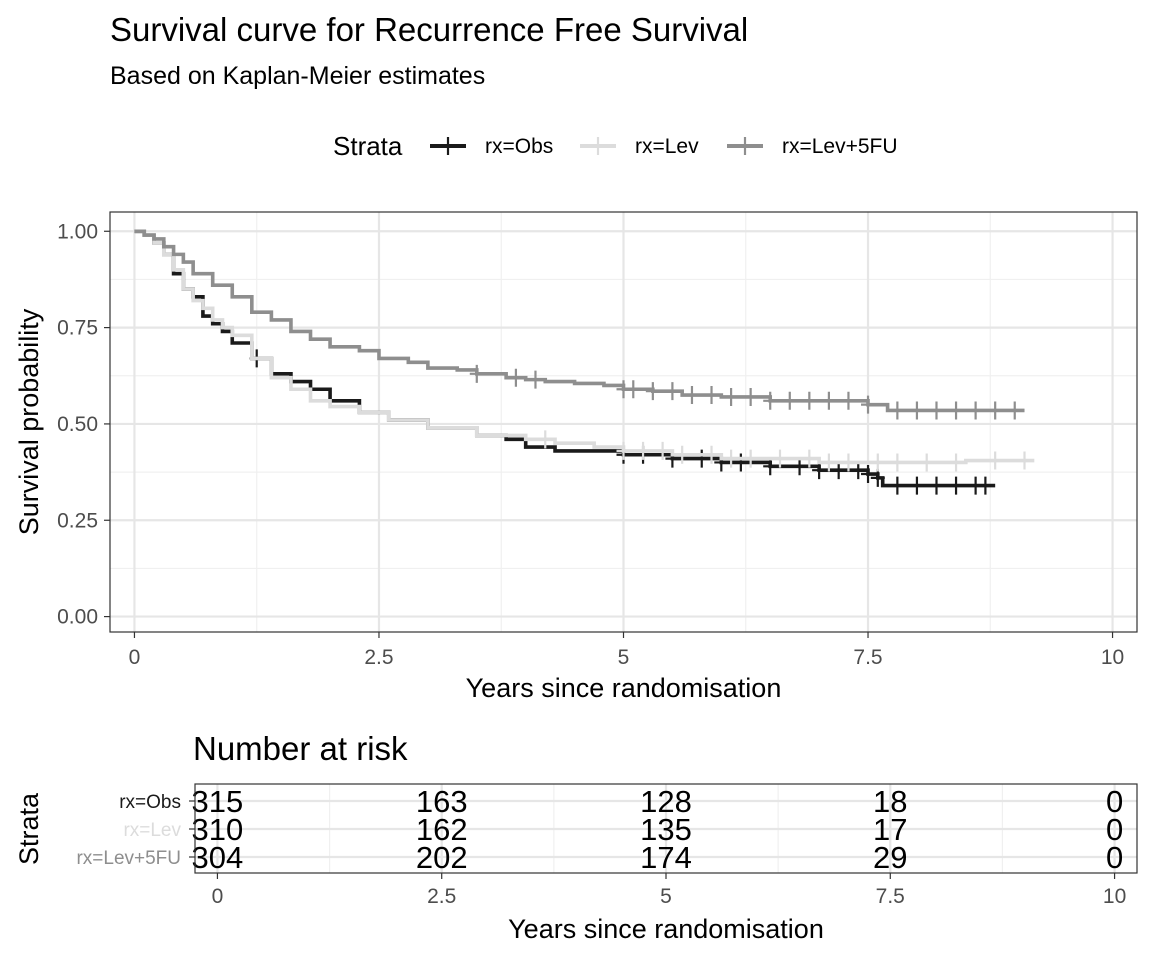  Describe the element at coordinates (152, 830) in the screenshot. I see `risk-row-label: rx=Lev` at that location.